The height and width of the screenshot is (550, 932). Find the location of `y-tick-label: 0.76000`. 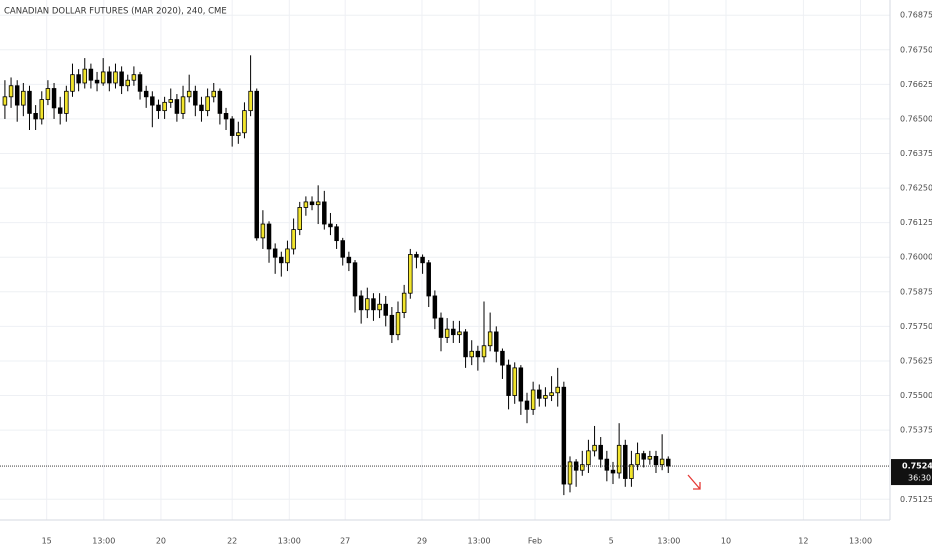

y-tick-label: 0.76000 is located at coordinates (916, 257).